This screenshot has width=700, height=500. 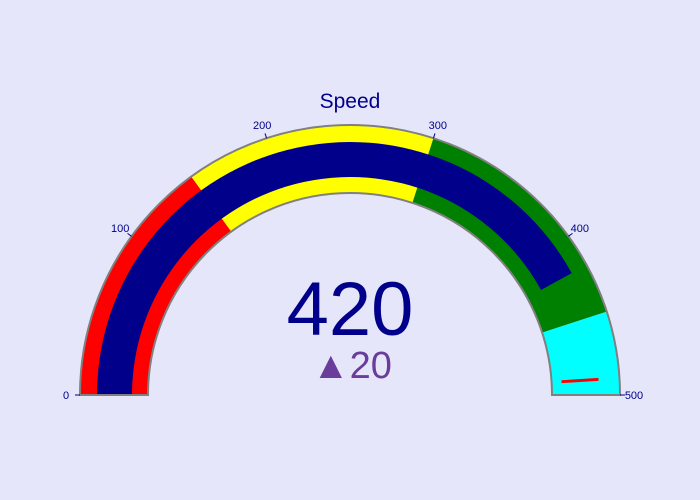 What do you see at coordinates (634, 396) in the screenshot?
I see `gauge-tick-label-5: 500` at bounding box center [634, 396].